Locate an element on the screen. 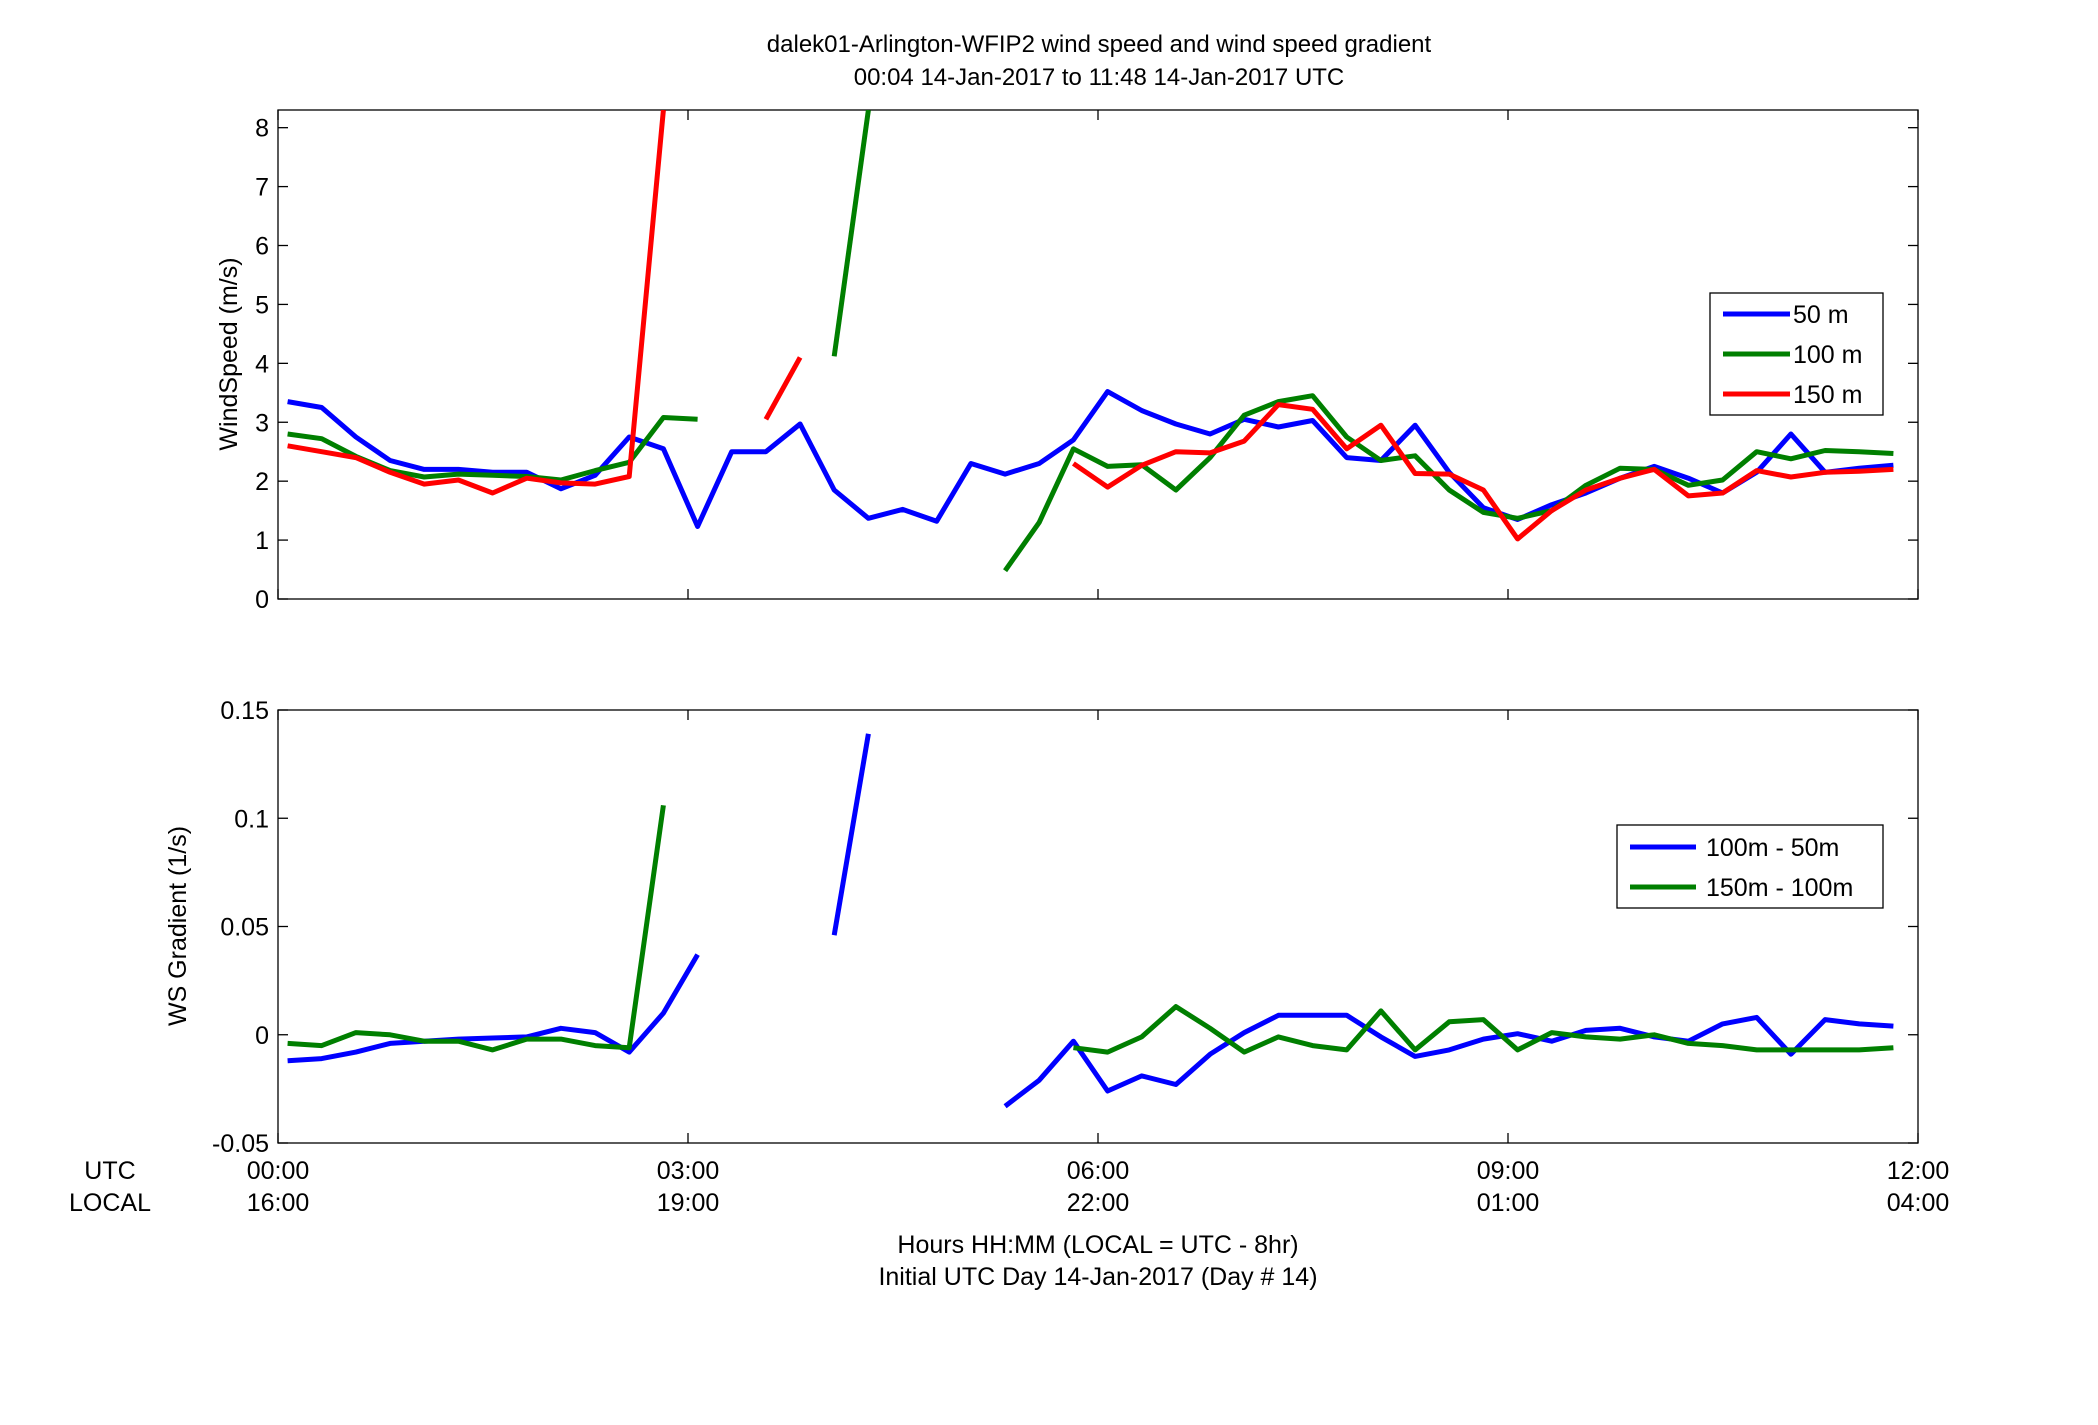 The height and width of the screenshot is (1425, 2098). x-tick-label-local: 04:00 is located at coordinates (1918, 1203).